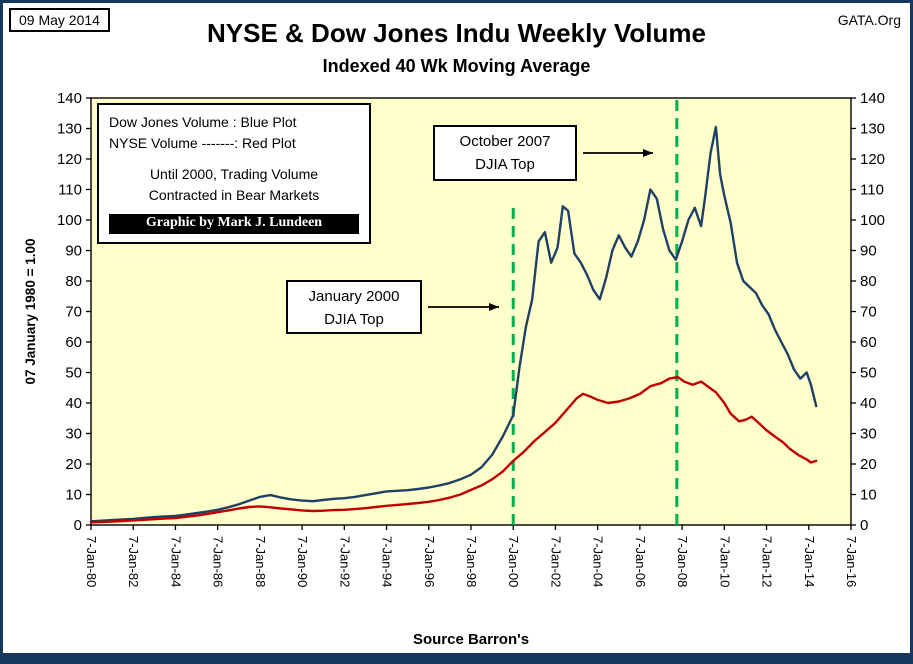 This screenshot has height=664, width=913. Describe the element at coordinates (133, 561) in the screenshot. I see `x-tick-label: 7-Jan-82` at that location.